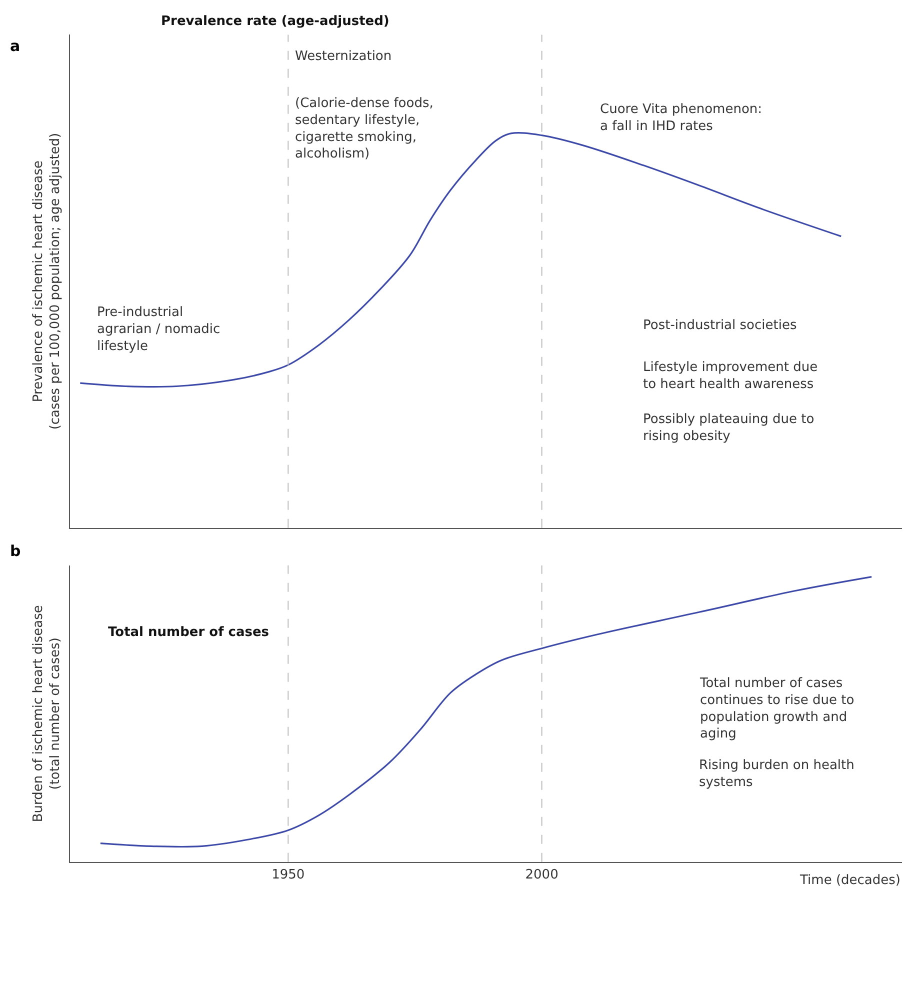  What do you see at coordinates (189, 632) in the screenshot?
I see `text: Total number of cases` at bounding box center [189, 632].